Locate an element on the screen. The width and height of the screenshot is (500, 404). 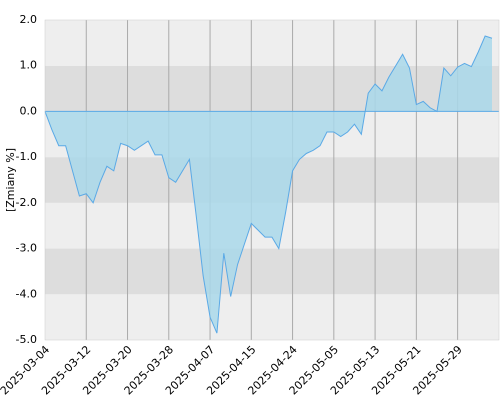
y-tick-label: 0.0 is located at coordinates (29, 110).